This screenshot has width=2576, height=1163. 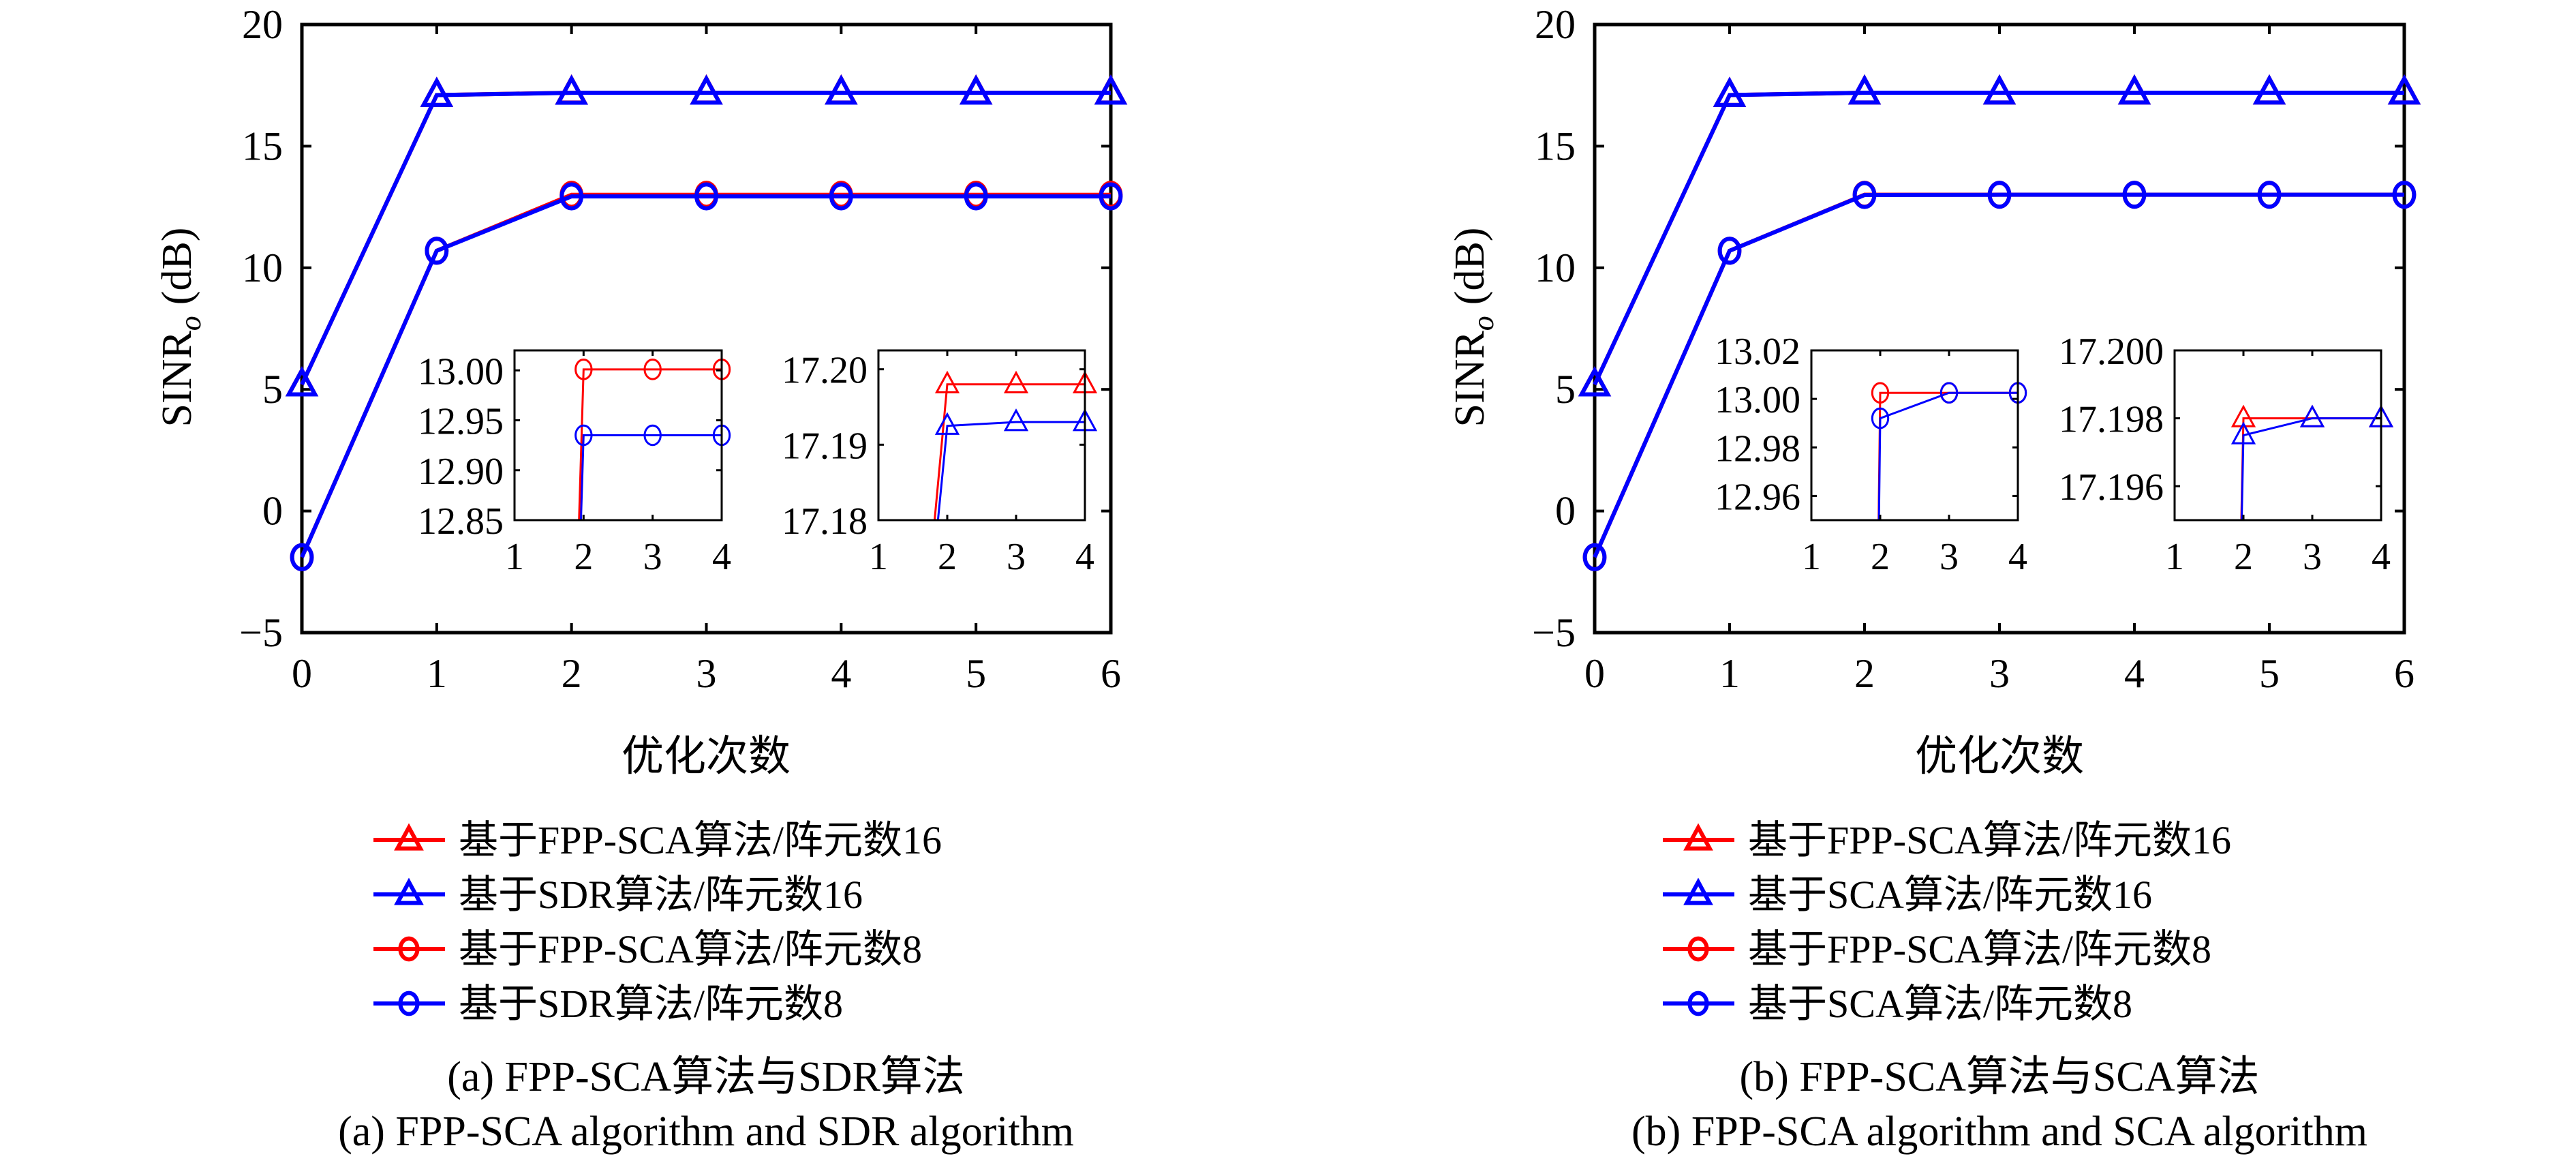 What do you see at coordinates (572, 674) in the screenshot?
I see `x-tick-label: 2` at bounding box center [572, 674].